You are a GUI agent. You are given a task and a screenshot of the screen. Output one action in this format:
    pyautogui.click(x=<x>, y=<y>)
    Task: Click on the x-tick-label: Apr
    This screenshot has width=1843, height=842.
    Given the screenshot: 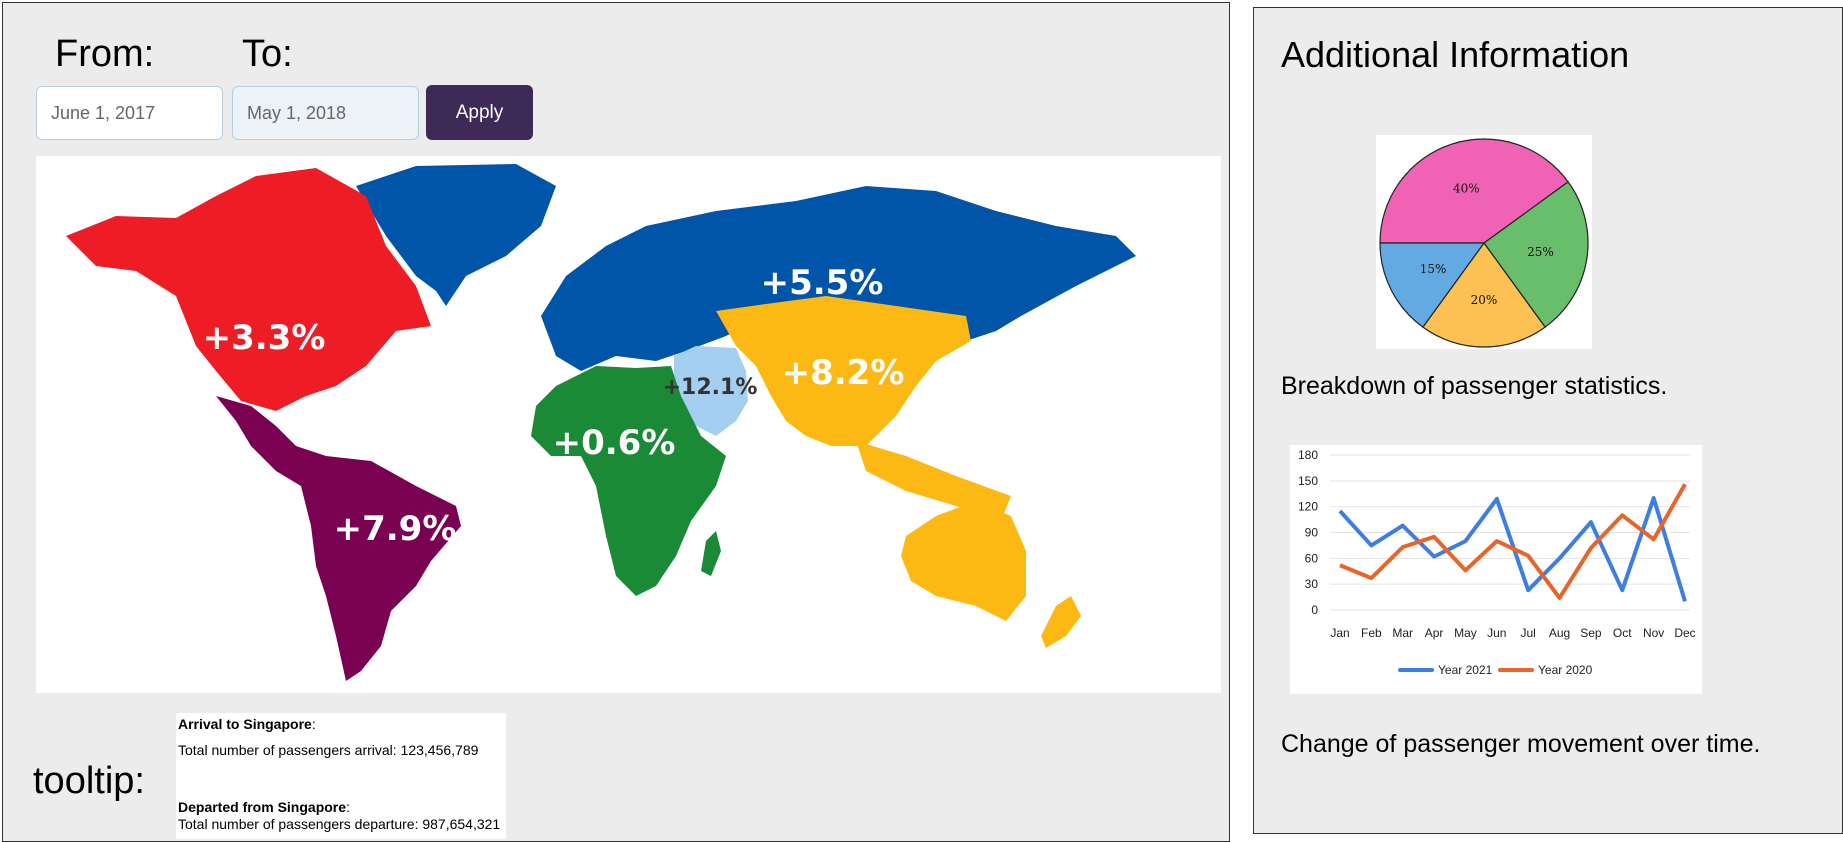 What is the action you would take?
    pyautogui.click(x=1434, y=633)
    